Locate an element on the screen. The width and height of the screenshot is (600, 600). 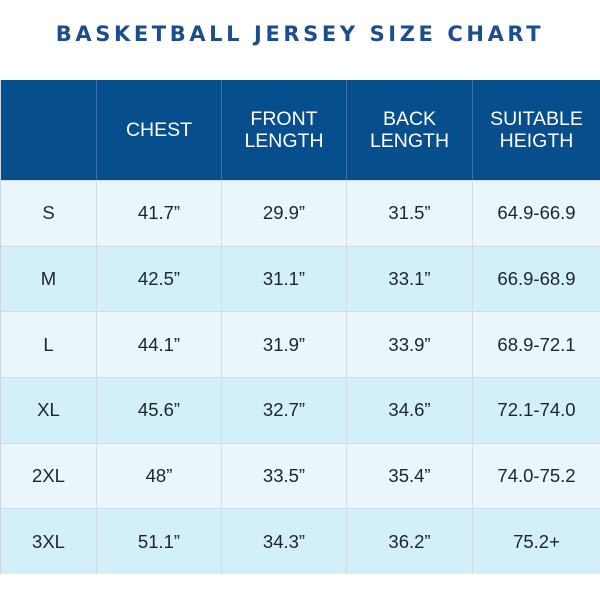
size-cell: 2XL is located at coordinates (49, 475).